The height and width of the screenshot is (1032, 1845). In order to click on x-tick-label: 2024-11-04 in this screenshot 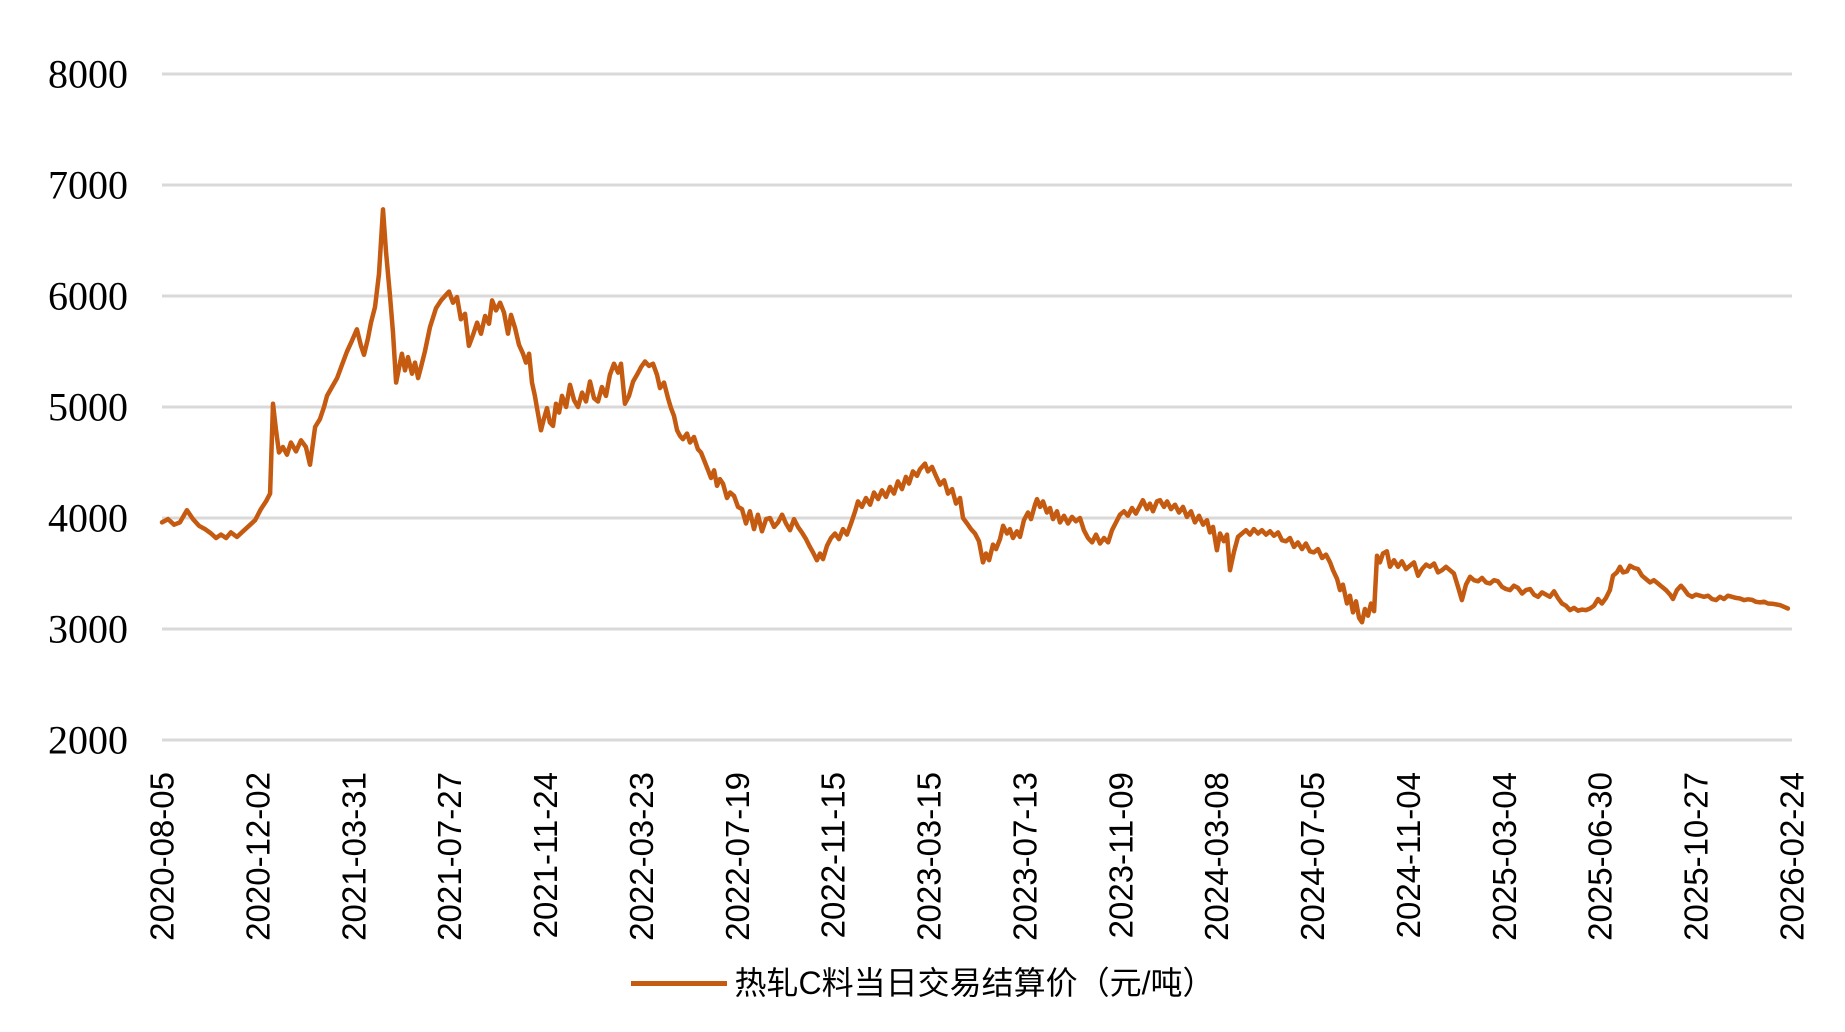, I will do `click(1408, 855)`.